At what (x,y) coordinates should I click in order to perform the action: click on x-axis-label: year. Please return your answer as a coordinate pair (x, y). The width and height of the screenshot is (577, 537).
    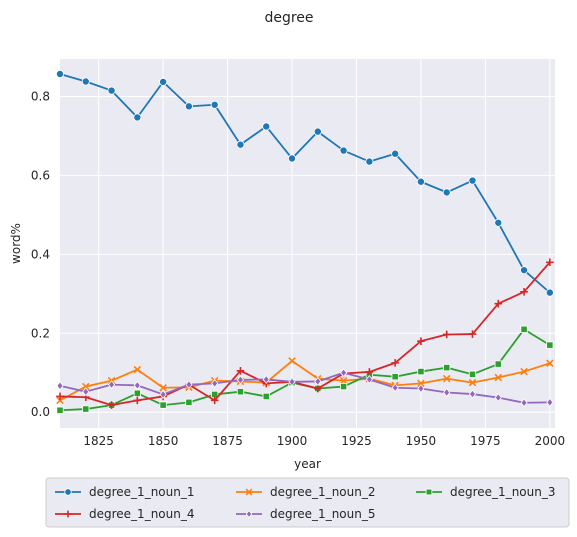
    Looking at the image, I should click on (307, 464).